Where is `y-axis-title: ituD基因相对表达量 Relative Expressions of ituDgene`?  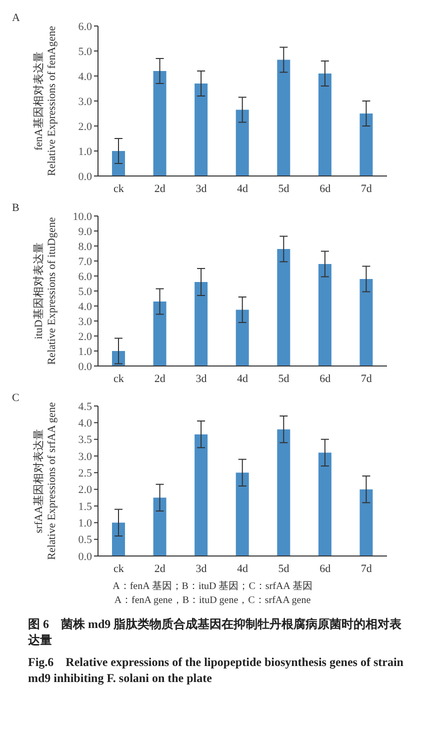 y-axis-title: ituD基因相对表达量 Relative Expressions of ituDgene is located at coordinates (45, 291).